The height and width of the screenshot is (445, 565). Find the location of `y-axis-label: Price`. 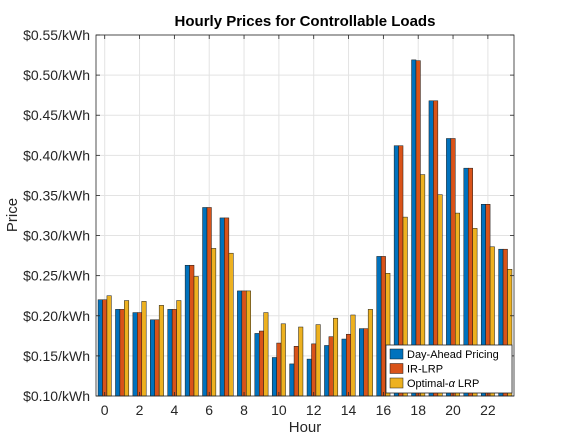

y-axis-label: Price is located at coordinates (12, 215).